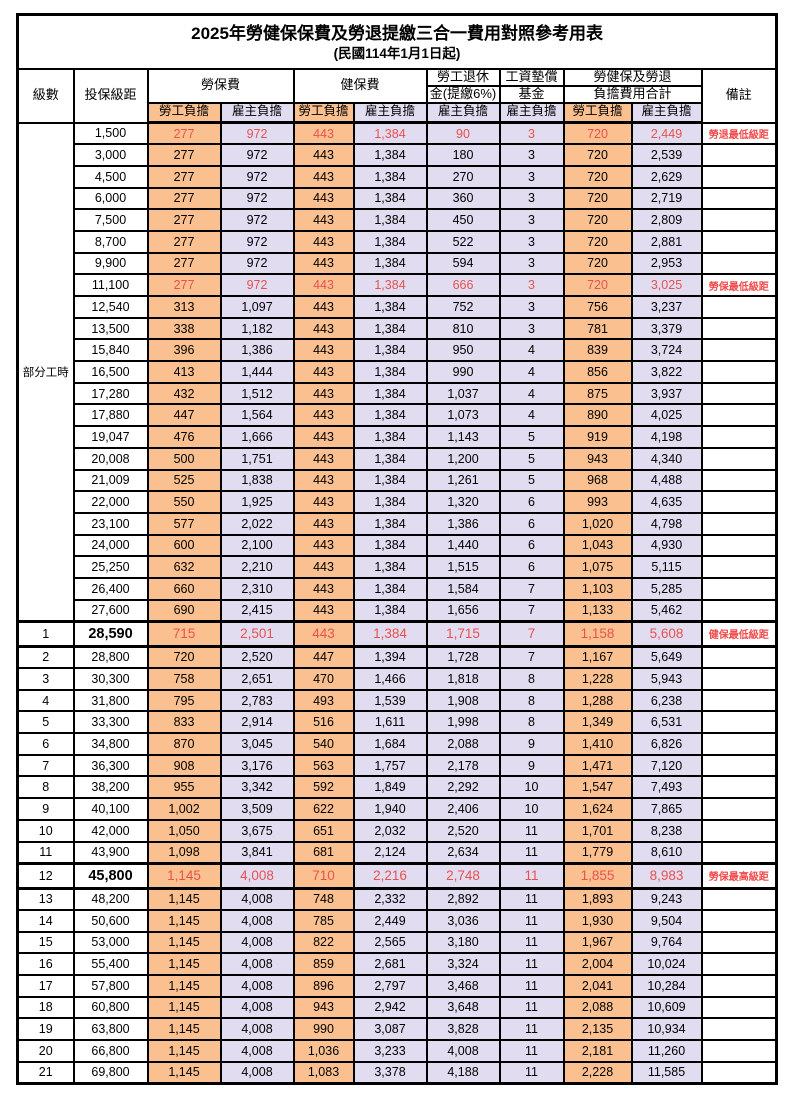 The height and width of the screenshot is (1120, 791). What do you see at coordinates (463, 852) in the screenshot?
I see `cell-pension-employer: 2,634` at bounding box center [463, 852].